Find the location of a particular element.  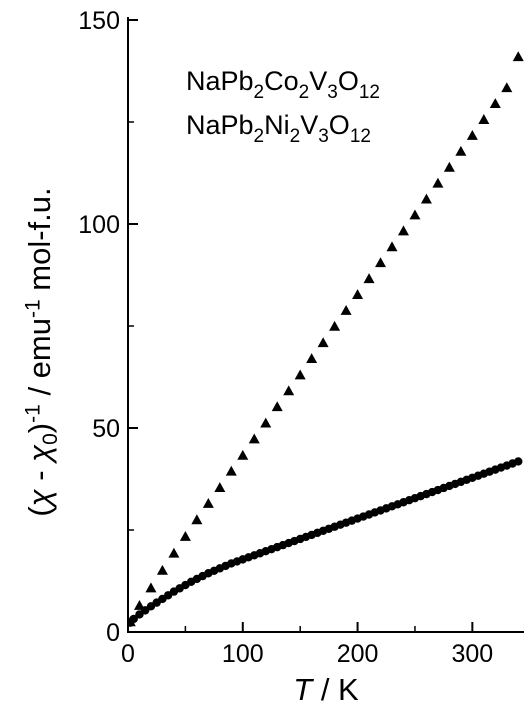

y-tick-label: 50 is located at coordinates (106, 429).